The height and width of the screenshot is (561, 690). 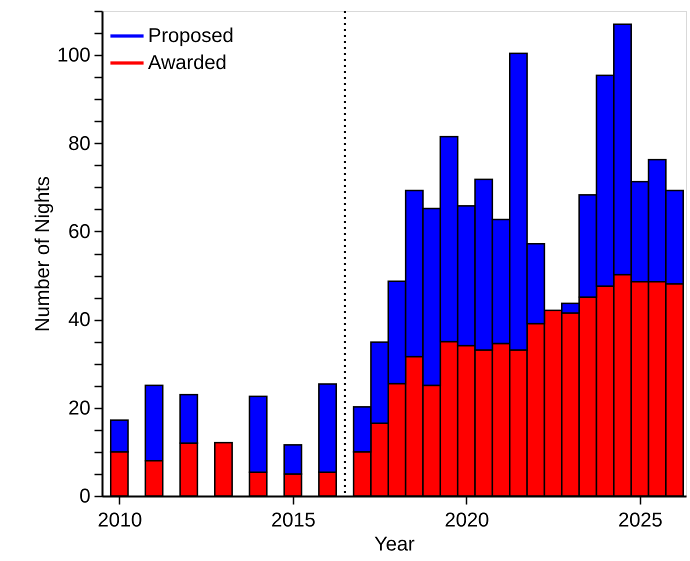 What do you see at coordinates (79, 408) in the screenshot?
I see `y-tick-label: 20` at bounding box center [79, 408].